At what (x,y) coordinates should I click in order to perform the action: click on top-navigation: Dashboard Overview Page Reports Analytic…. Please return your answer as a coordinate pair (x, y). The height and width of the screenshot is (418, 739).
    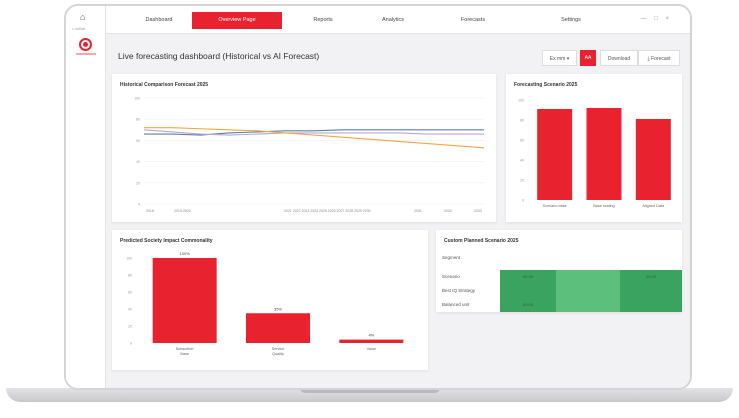
    Looking at the image, I should click on (398, 20).